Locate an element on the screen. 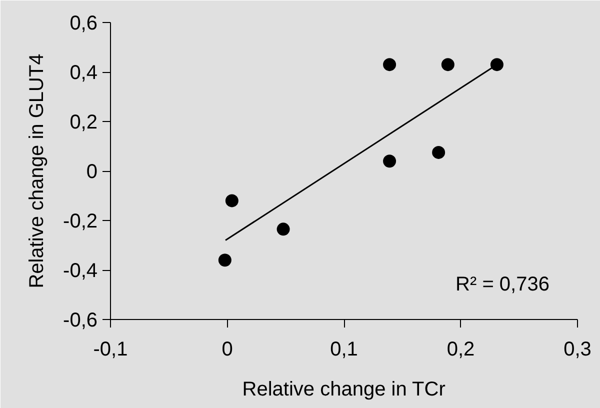  x-axis-title: Relative change in TCr is located at coordinates (344, 389).